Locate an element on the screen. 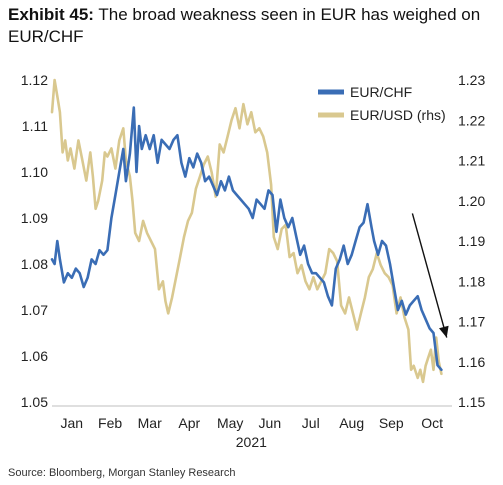 The image size is (503, 485). right-tick-label: 1.16 is located at coordinates (471, 362).